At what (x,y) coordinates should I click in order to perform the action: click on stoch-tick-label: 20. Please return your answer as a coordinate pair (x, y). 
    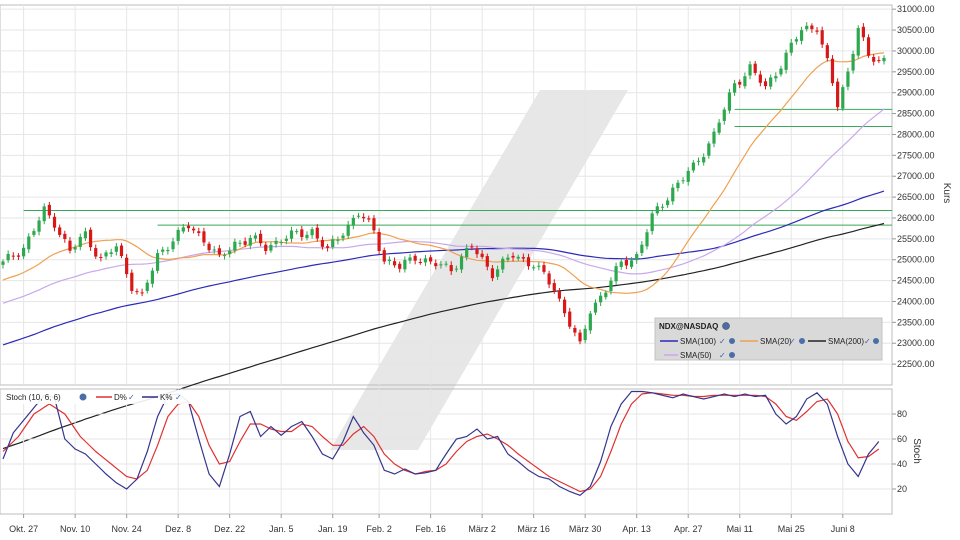
    Looking at the image, I should click on (902, 489).